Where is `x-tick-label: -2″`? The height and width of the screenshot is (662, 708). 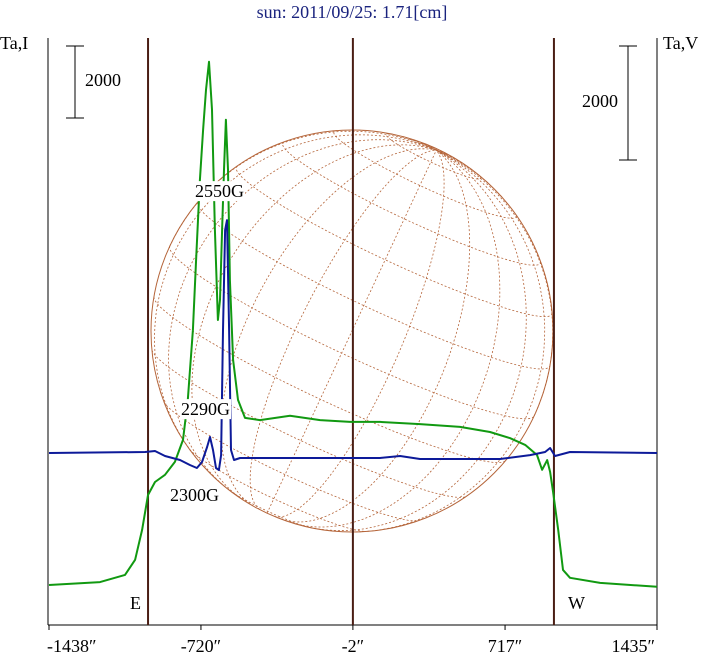
x-tick-label: -2″ is located at coordinates (353, 646).